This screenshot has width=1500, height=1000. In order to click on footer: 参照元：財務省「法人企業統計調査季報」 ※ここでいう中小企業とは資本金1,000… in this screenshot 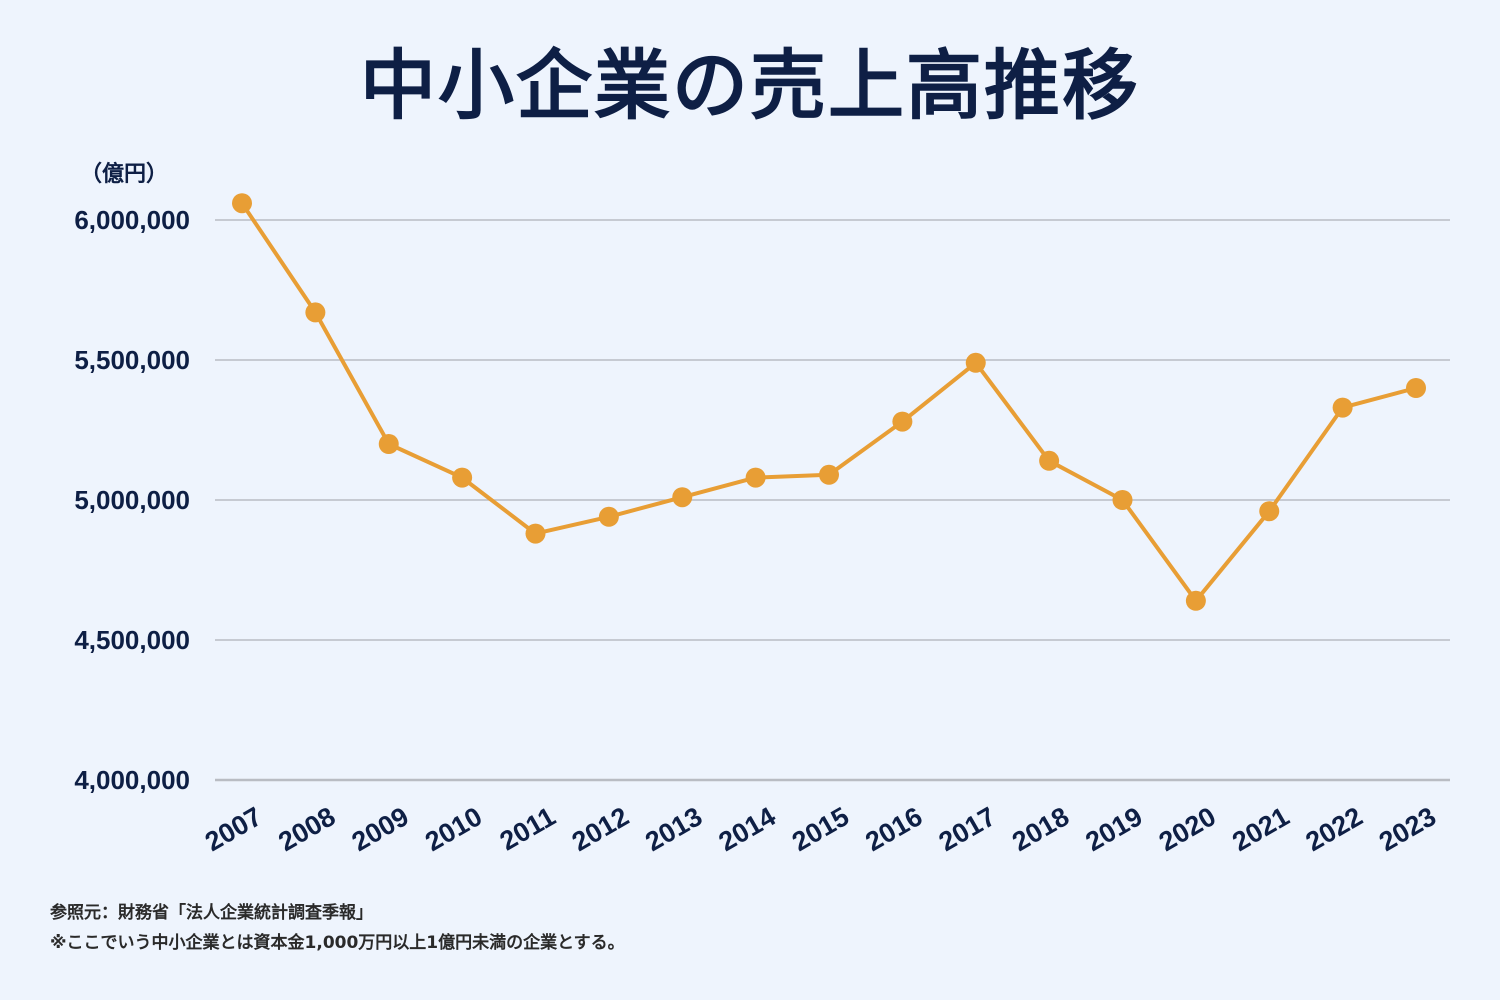, I will do `click(337, 928)`.